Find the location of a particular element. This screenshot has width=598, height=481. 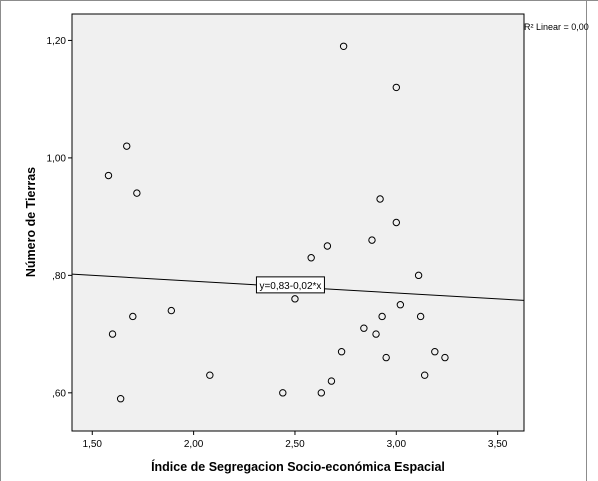

equation-label: y=0,83-0,02*x is located at coordinates (290, 285).